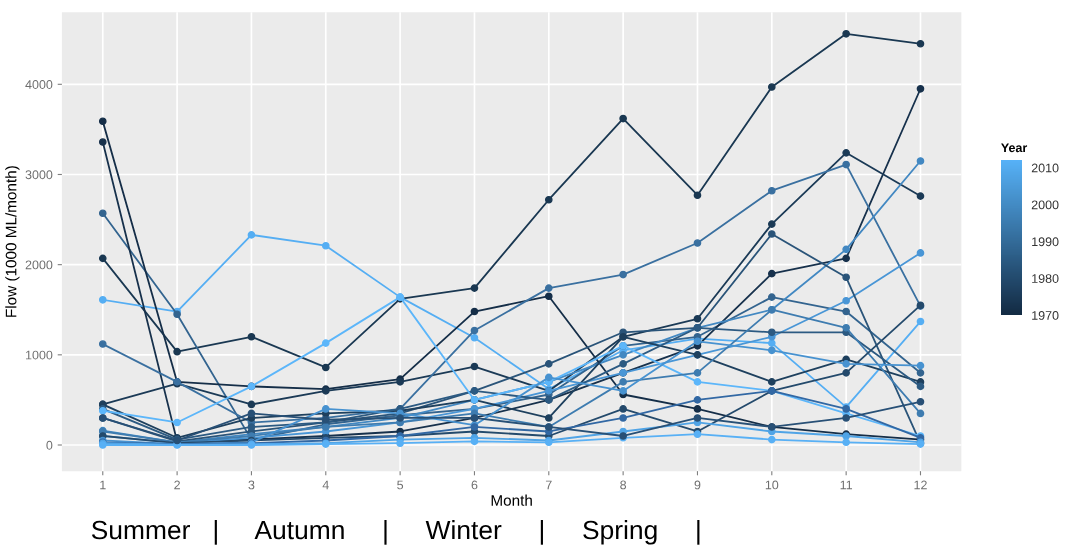  What do you see at coordinates (548, 485) in the screenshot?
I see `x-tick-label: 7` at bounding box center [548, 485].